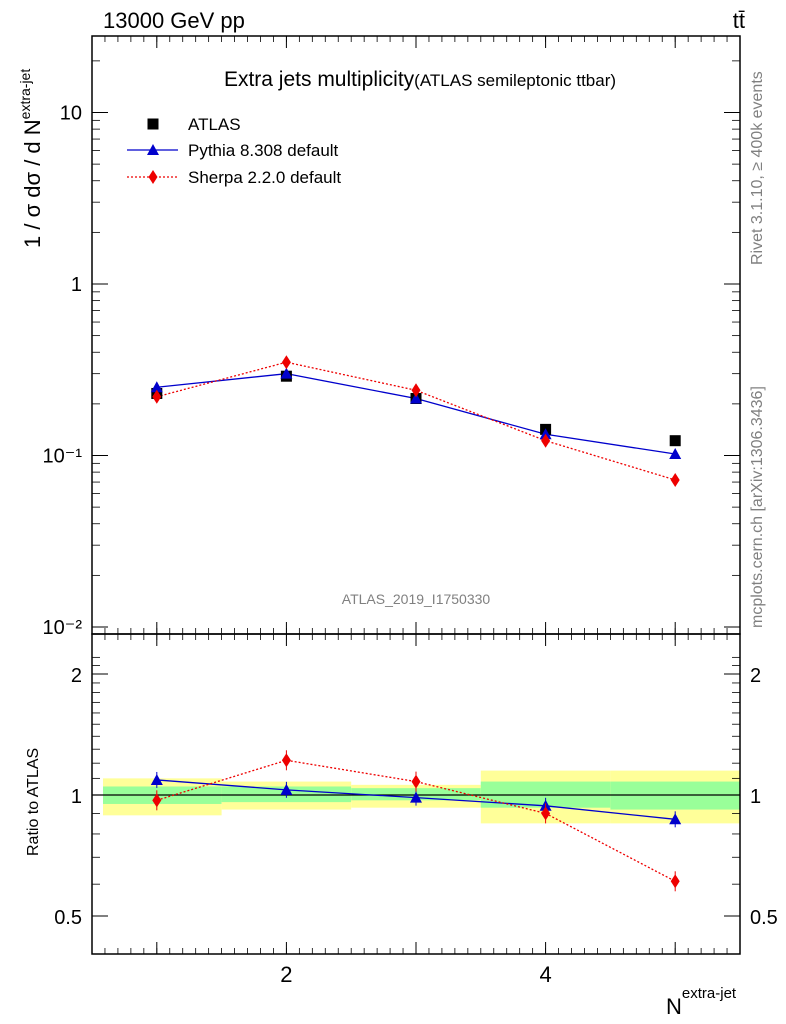 This screenshot has height=1024, width=786. What do you see at coordinates (32, 183) in the screenshot?
I see `y-axis-label-main: 1 / σ dσ / d N` at bounding box center [32, 183].